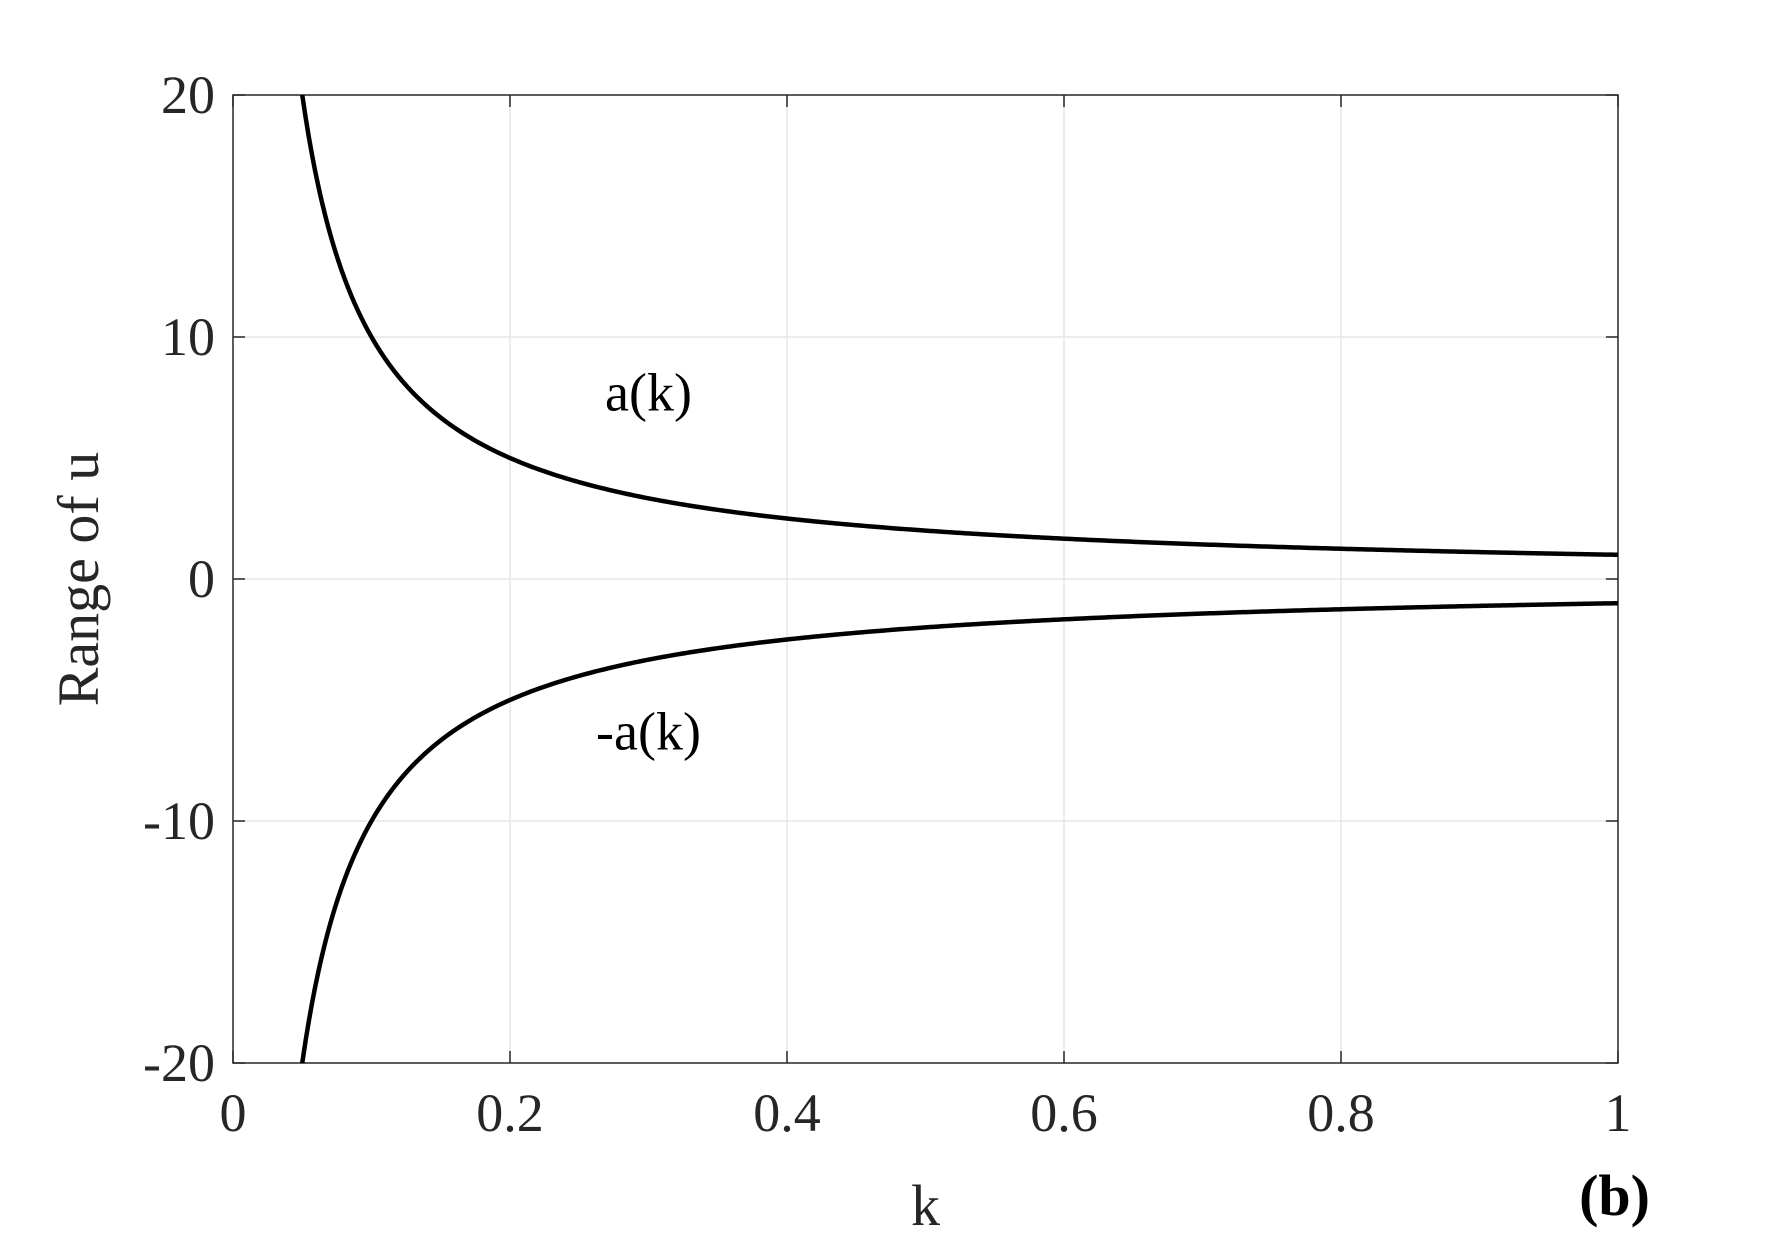 The image size is (1778, 1234). I want to click on x-tick-label: 0, so click(233, 1113).